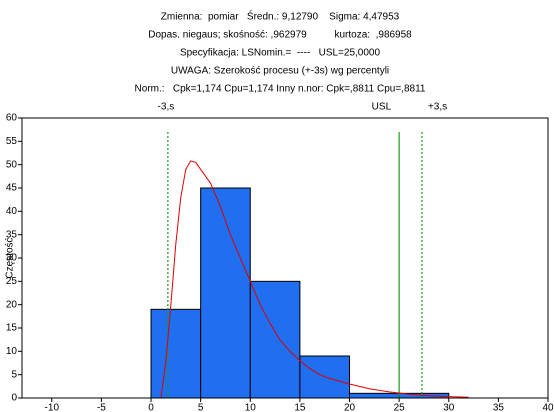 The height and width of the screenshot is (412, 554). What do you see at coordinates (14, 374) in the screenshot?
I see `y-tick-label: 5` at bounding box center [14, 374].